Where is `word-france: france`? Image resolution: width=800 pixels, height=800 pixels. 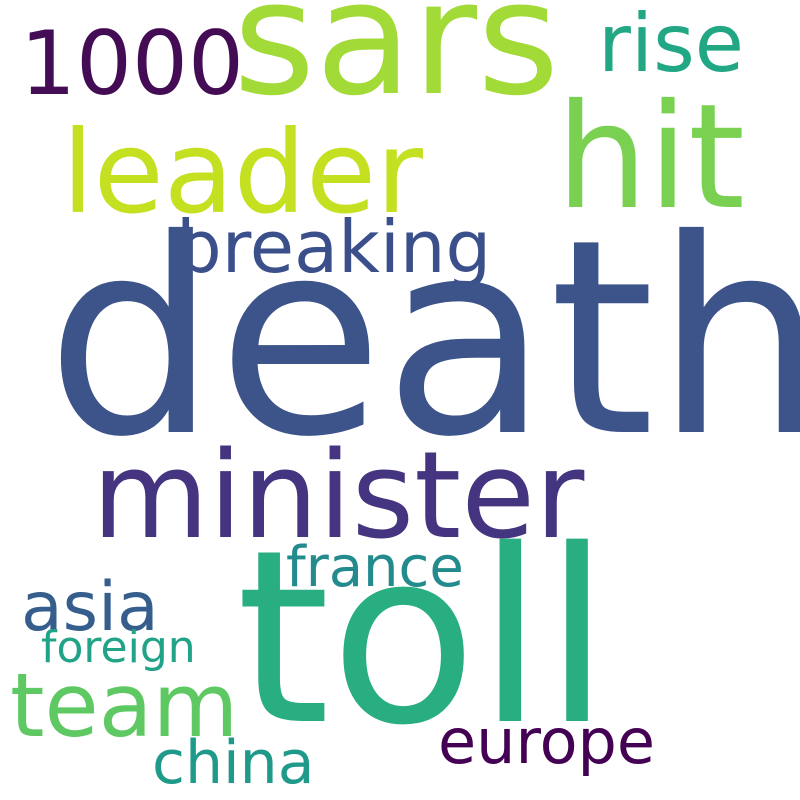 word-france: france is located at coordinates (375, 567).